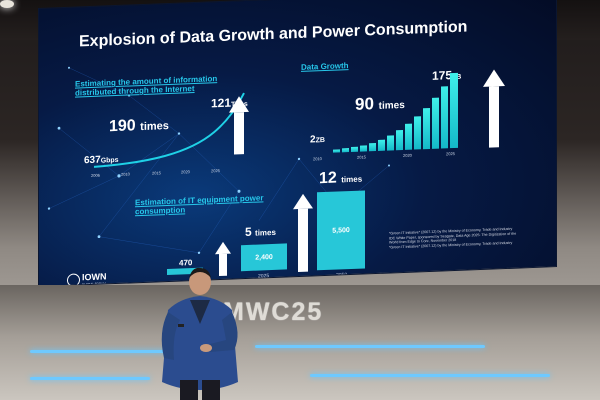  Describe the element at coordinates (391, 105) in the screenshot. I see `right-multiplier-unit: times` at that location.